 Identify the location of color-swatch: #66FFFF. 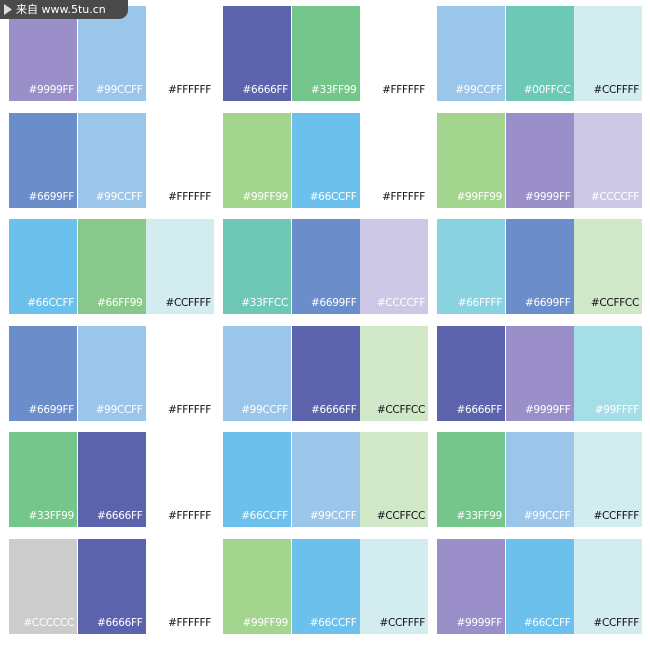
(471, 266).